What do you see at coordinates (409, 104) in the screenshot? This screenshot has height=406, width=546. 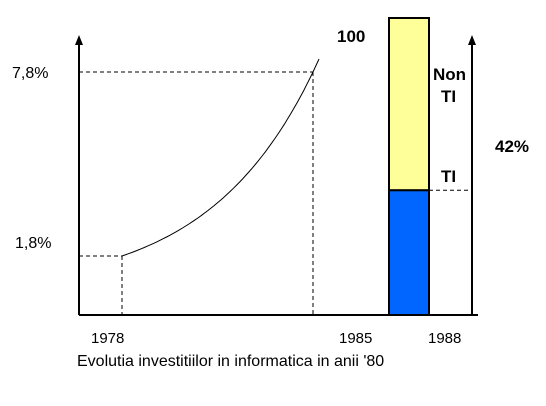 I see `bar-segment-non-ti` at bounding box center [409, 104].